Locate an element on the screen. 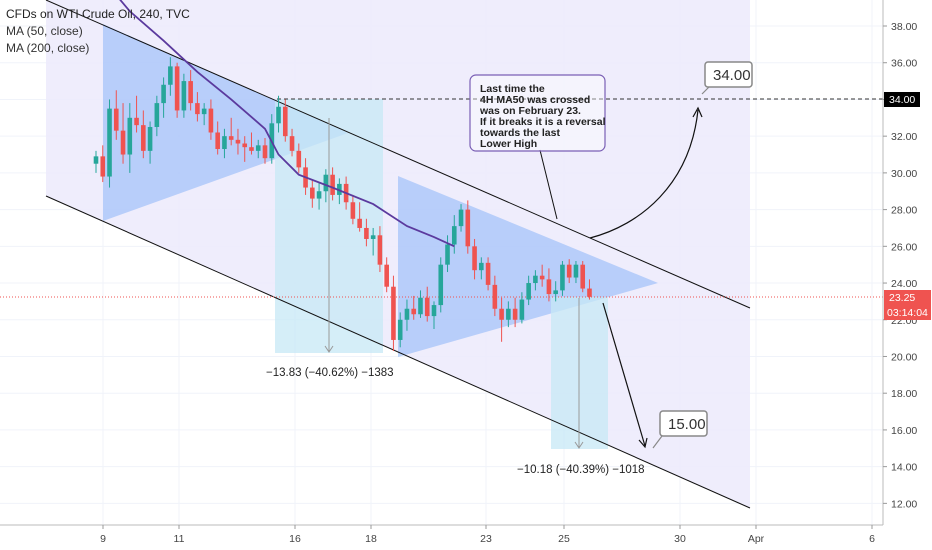 Image resolution: width=932 pixels, height=550 pixels. level-34-badge-text: 34.00 is located at coordinates (902, 100).